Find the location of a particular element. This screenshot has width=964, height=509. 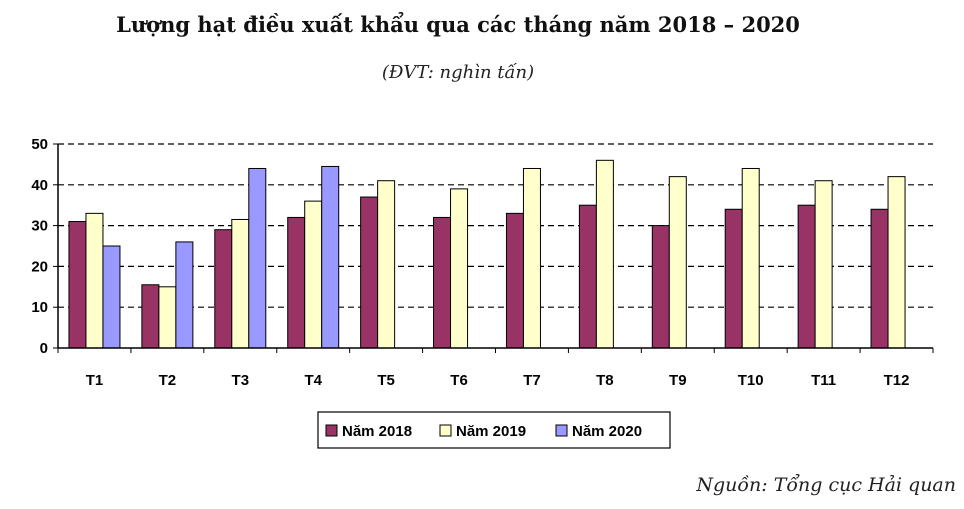

x-tick-label: T12 is located at coordinates (897, 380).